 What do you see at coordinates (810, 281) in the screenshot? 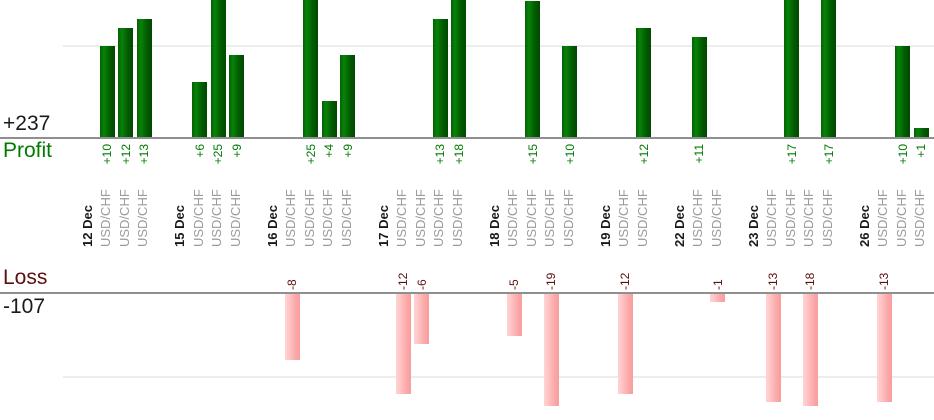
I see `loss-value-label: -18` at bounding box center [810, 281].